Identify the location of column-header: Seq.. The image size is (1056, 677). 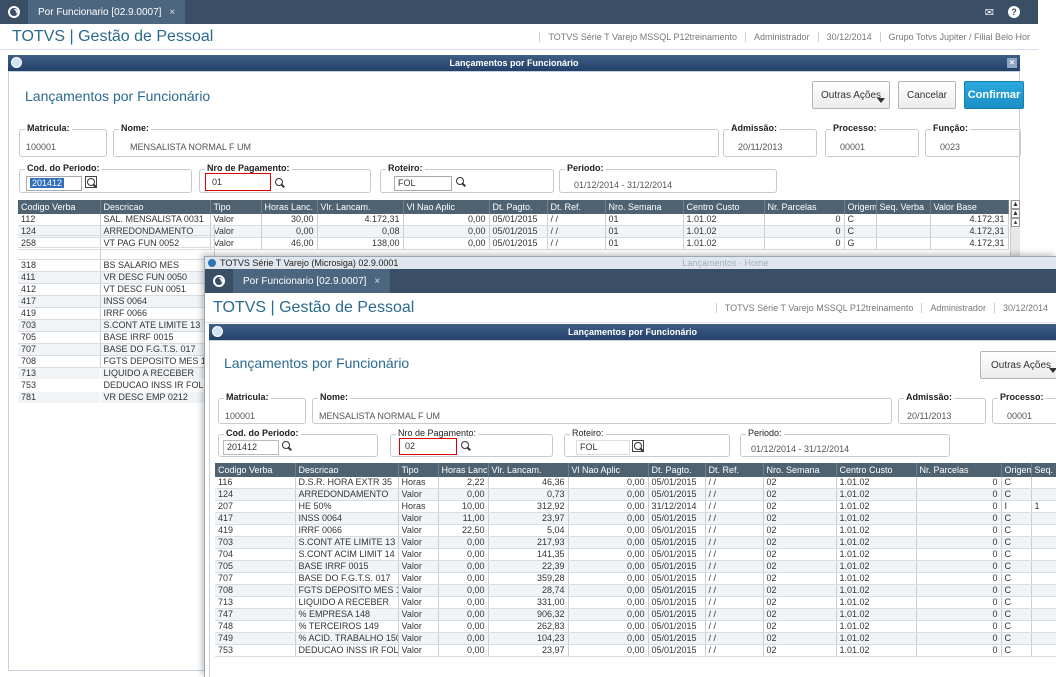
(1043, 470).